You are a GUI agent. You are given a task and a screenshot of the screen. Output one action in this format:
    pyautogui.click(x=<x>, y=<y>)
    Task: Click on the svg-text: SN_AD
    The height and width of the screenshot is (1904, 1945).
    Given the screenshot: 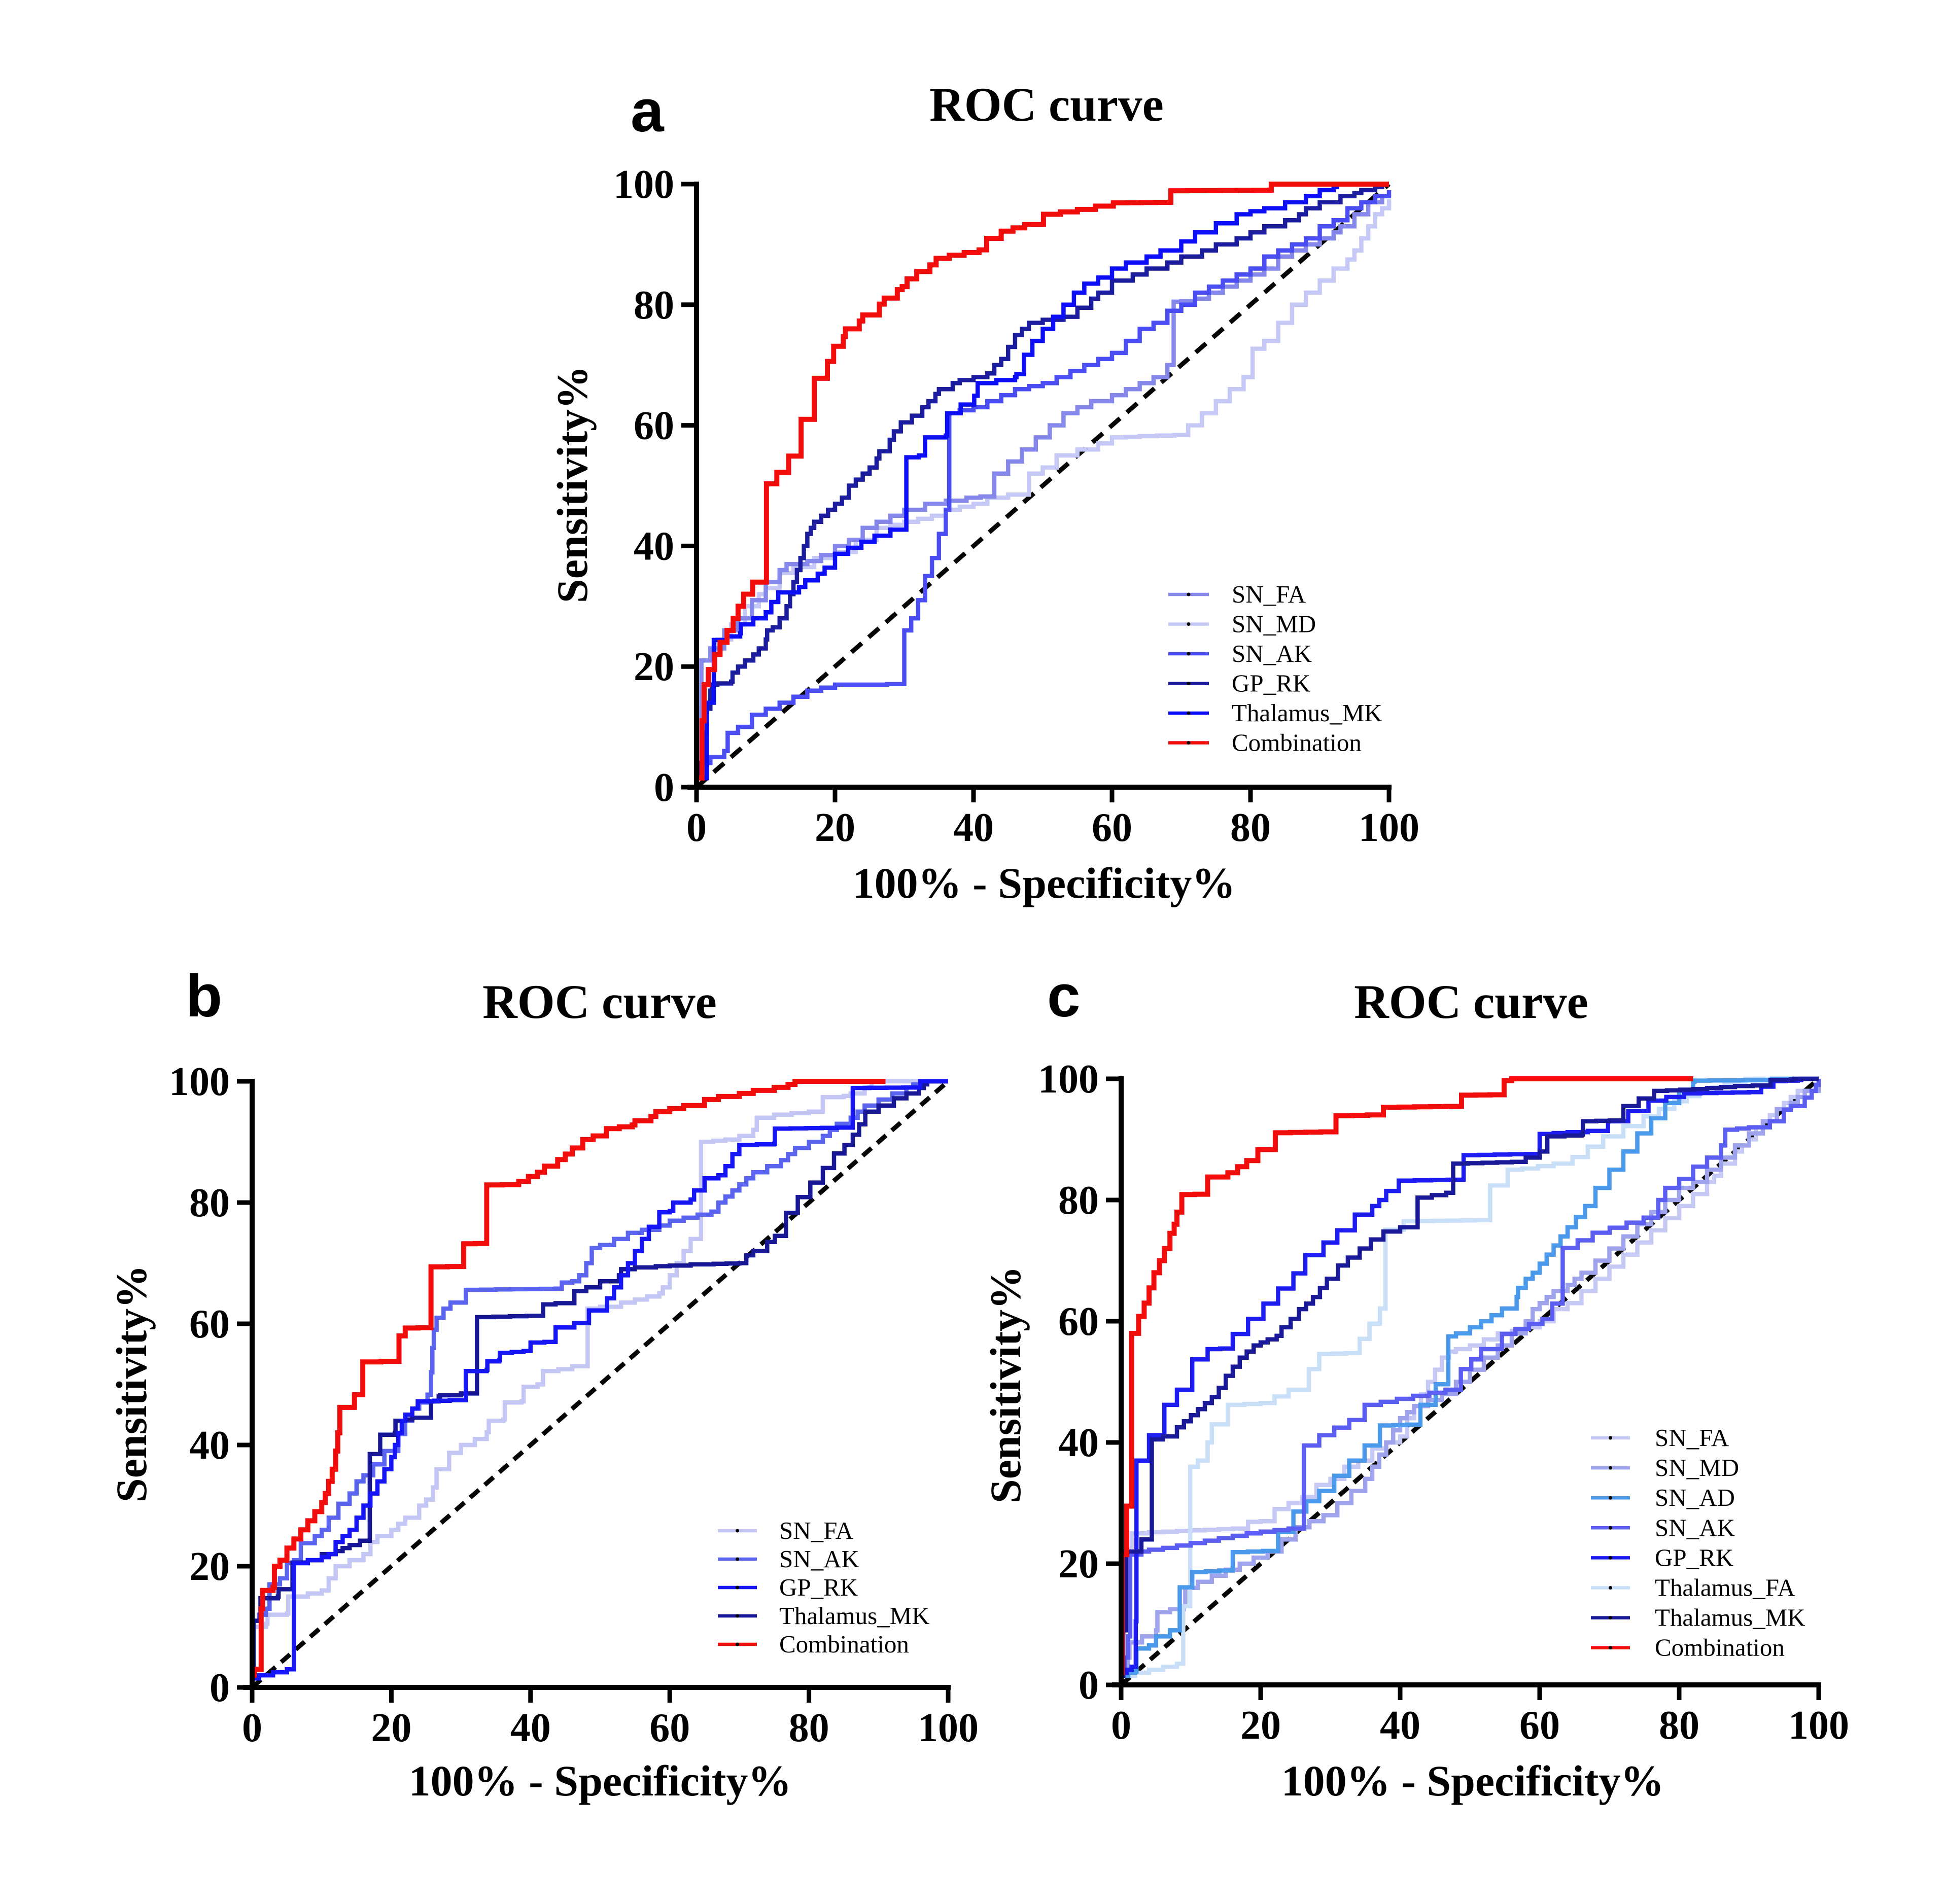 What is the action you would take?
    pyautogui.click(x=1695, y=1498)
    